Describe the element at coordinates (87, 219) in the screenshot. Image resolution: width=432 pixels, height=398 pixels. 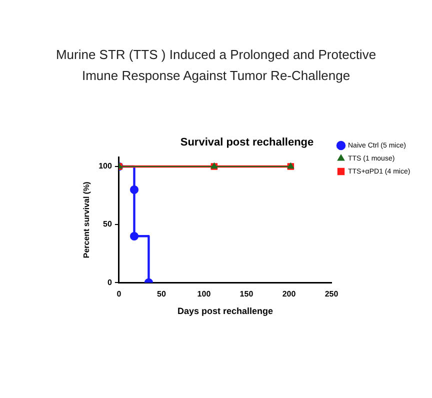
I see `y-axis-title: Percent survival (%)` at that location.